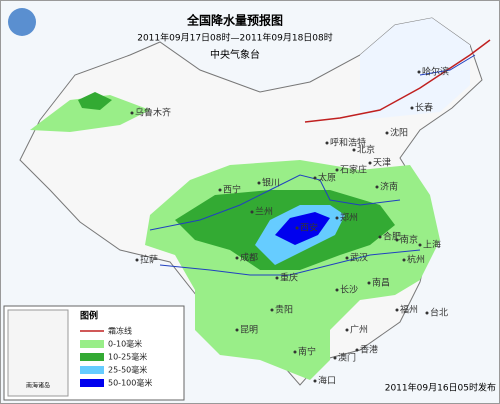 This screenshot has height=404, width=500. What do you see at coordinates (284, 310) in the screenshot?
I see `city-label: 贵阳` at bounding box center [284, 310].